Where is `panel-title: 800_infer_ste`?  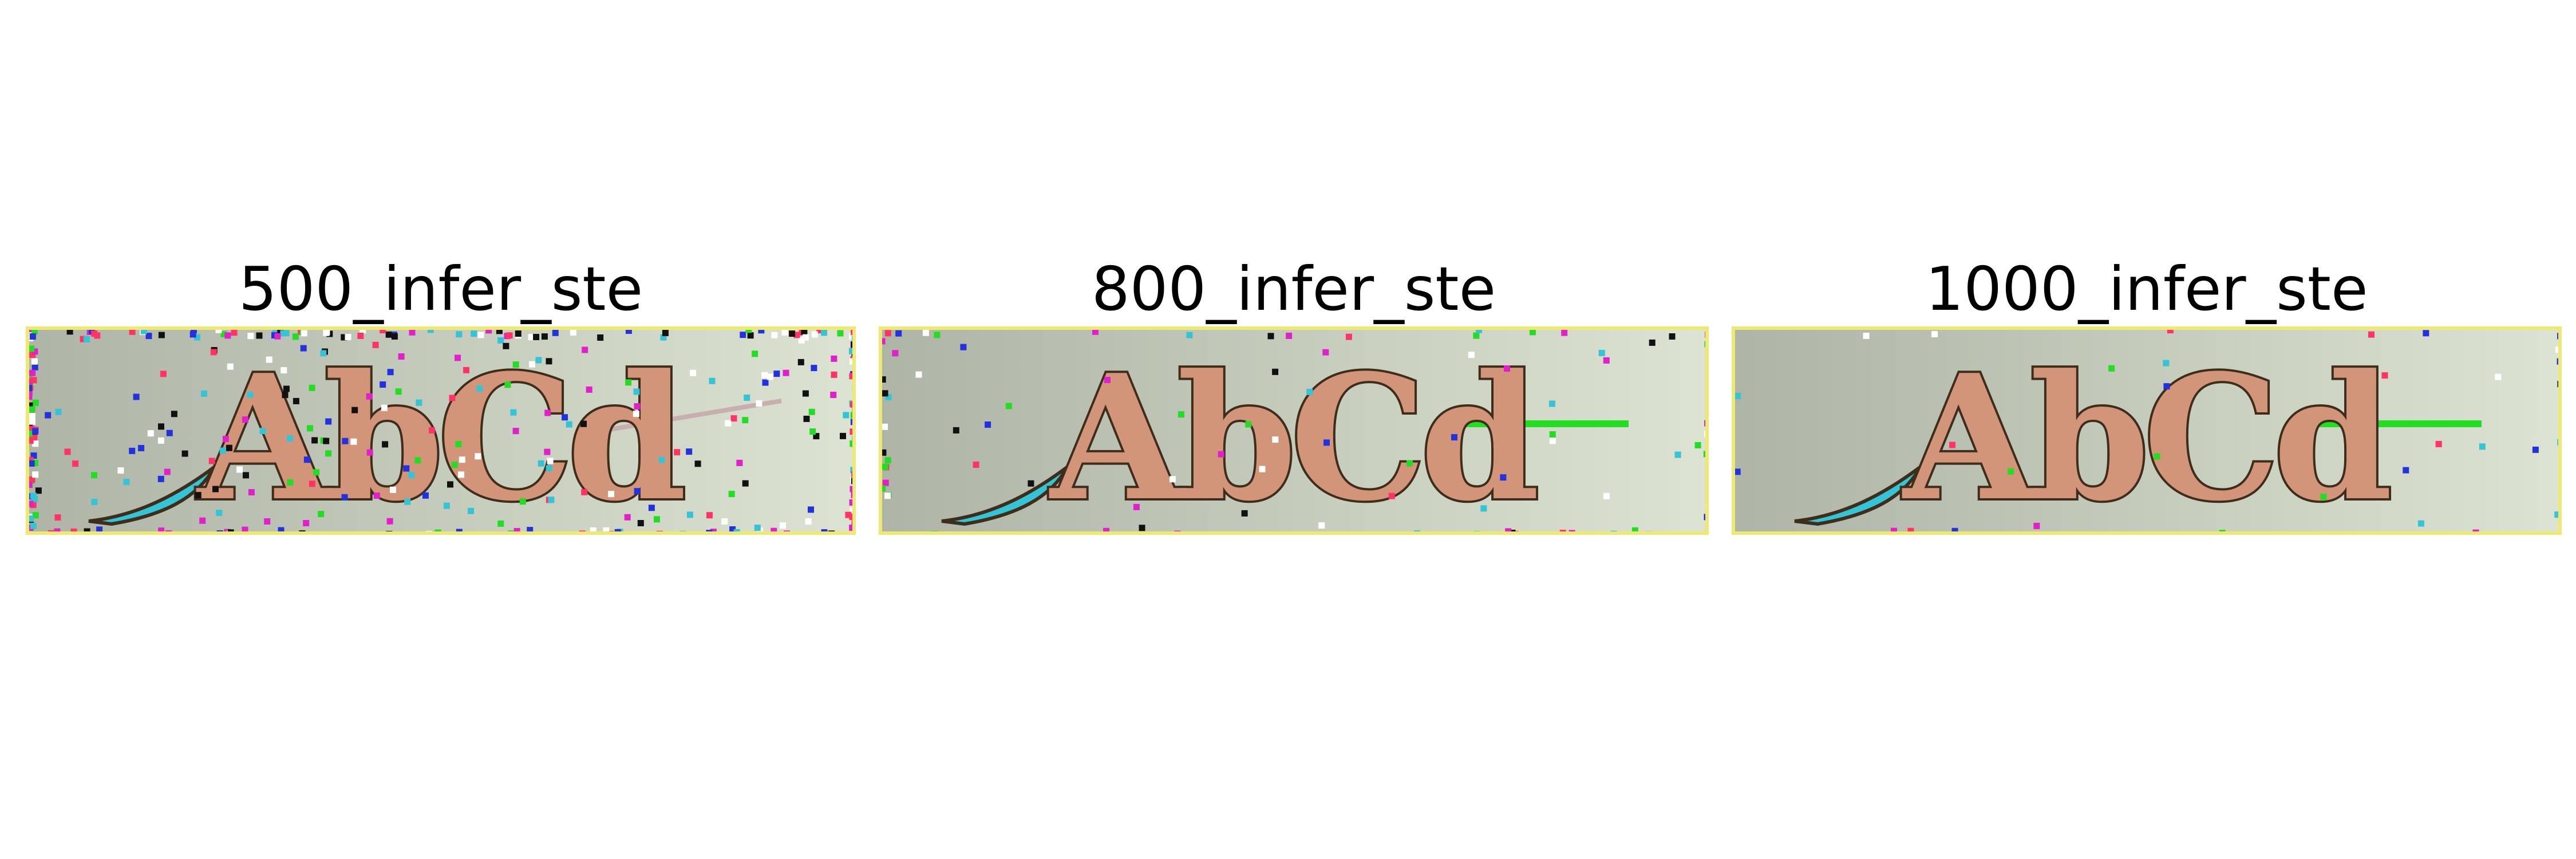 panel-title: 800_infer_ste is located at coordinates (1293, 289).